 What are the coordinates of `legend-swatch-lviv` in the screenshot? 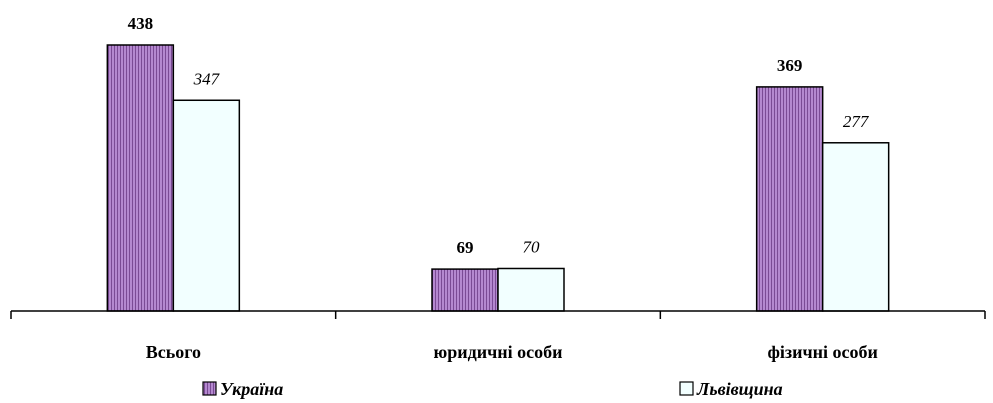 It's located at (686, 388).